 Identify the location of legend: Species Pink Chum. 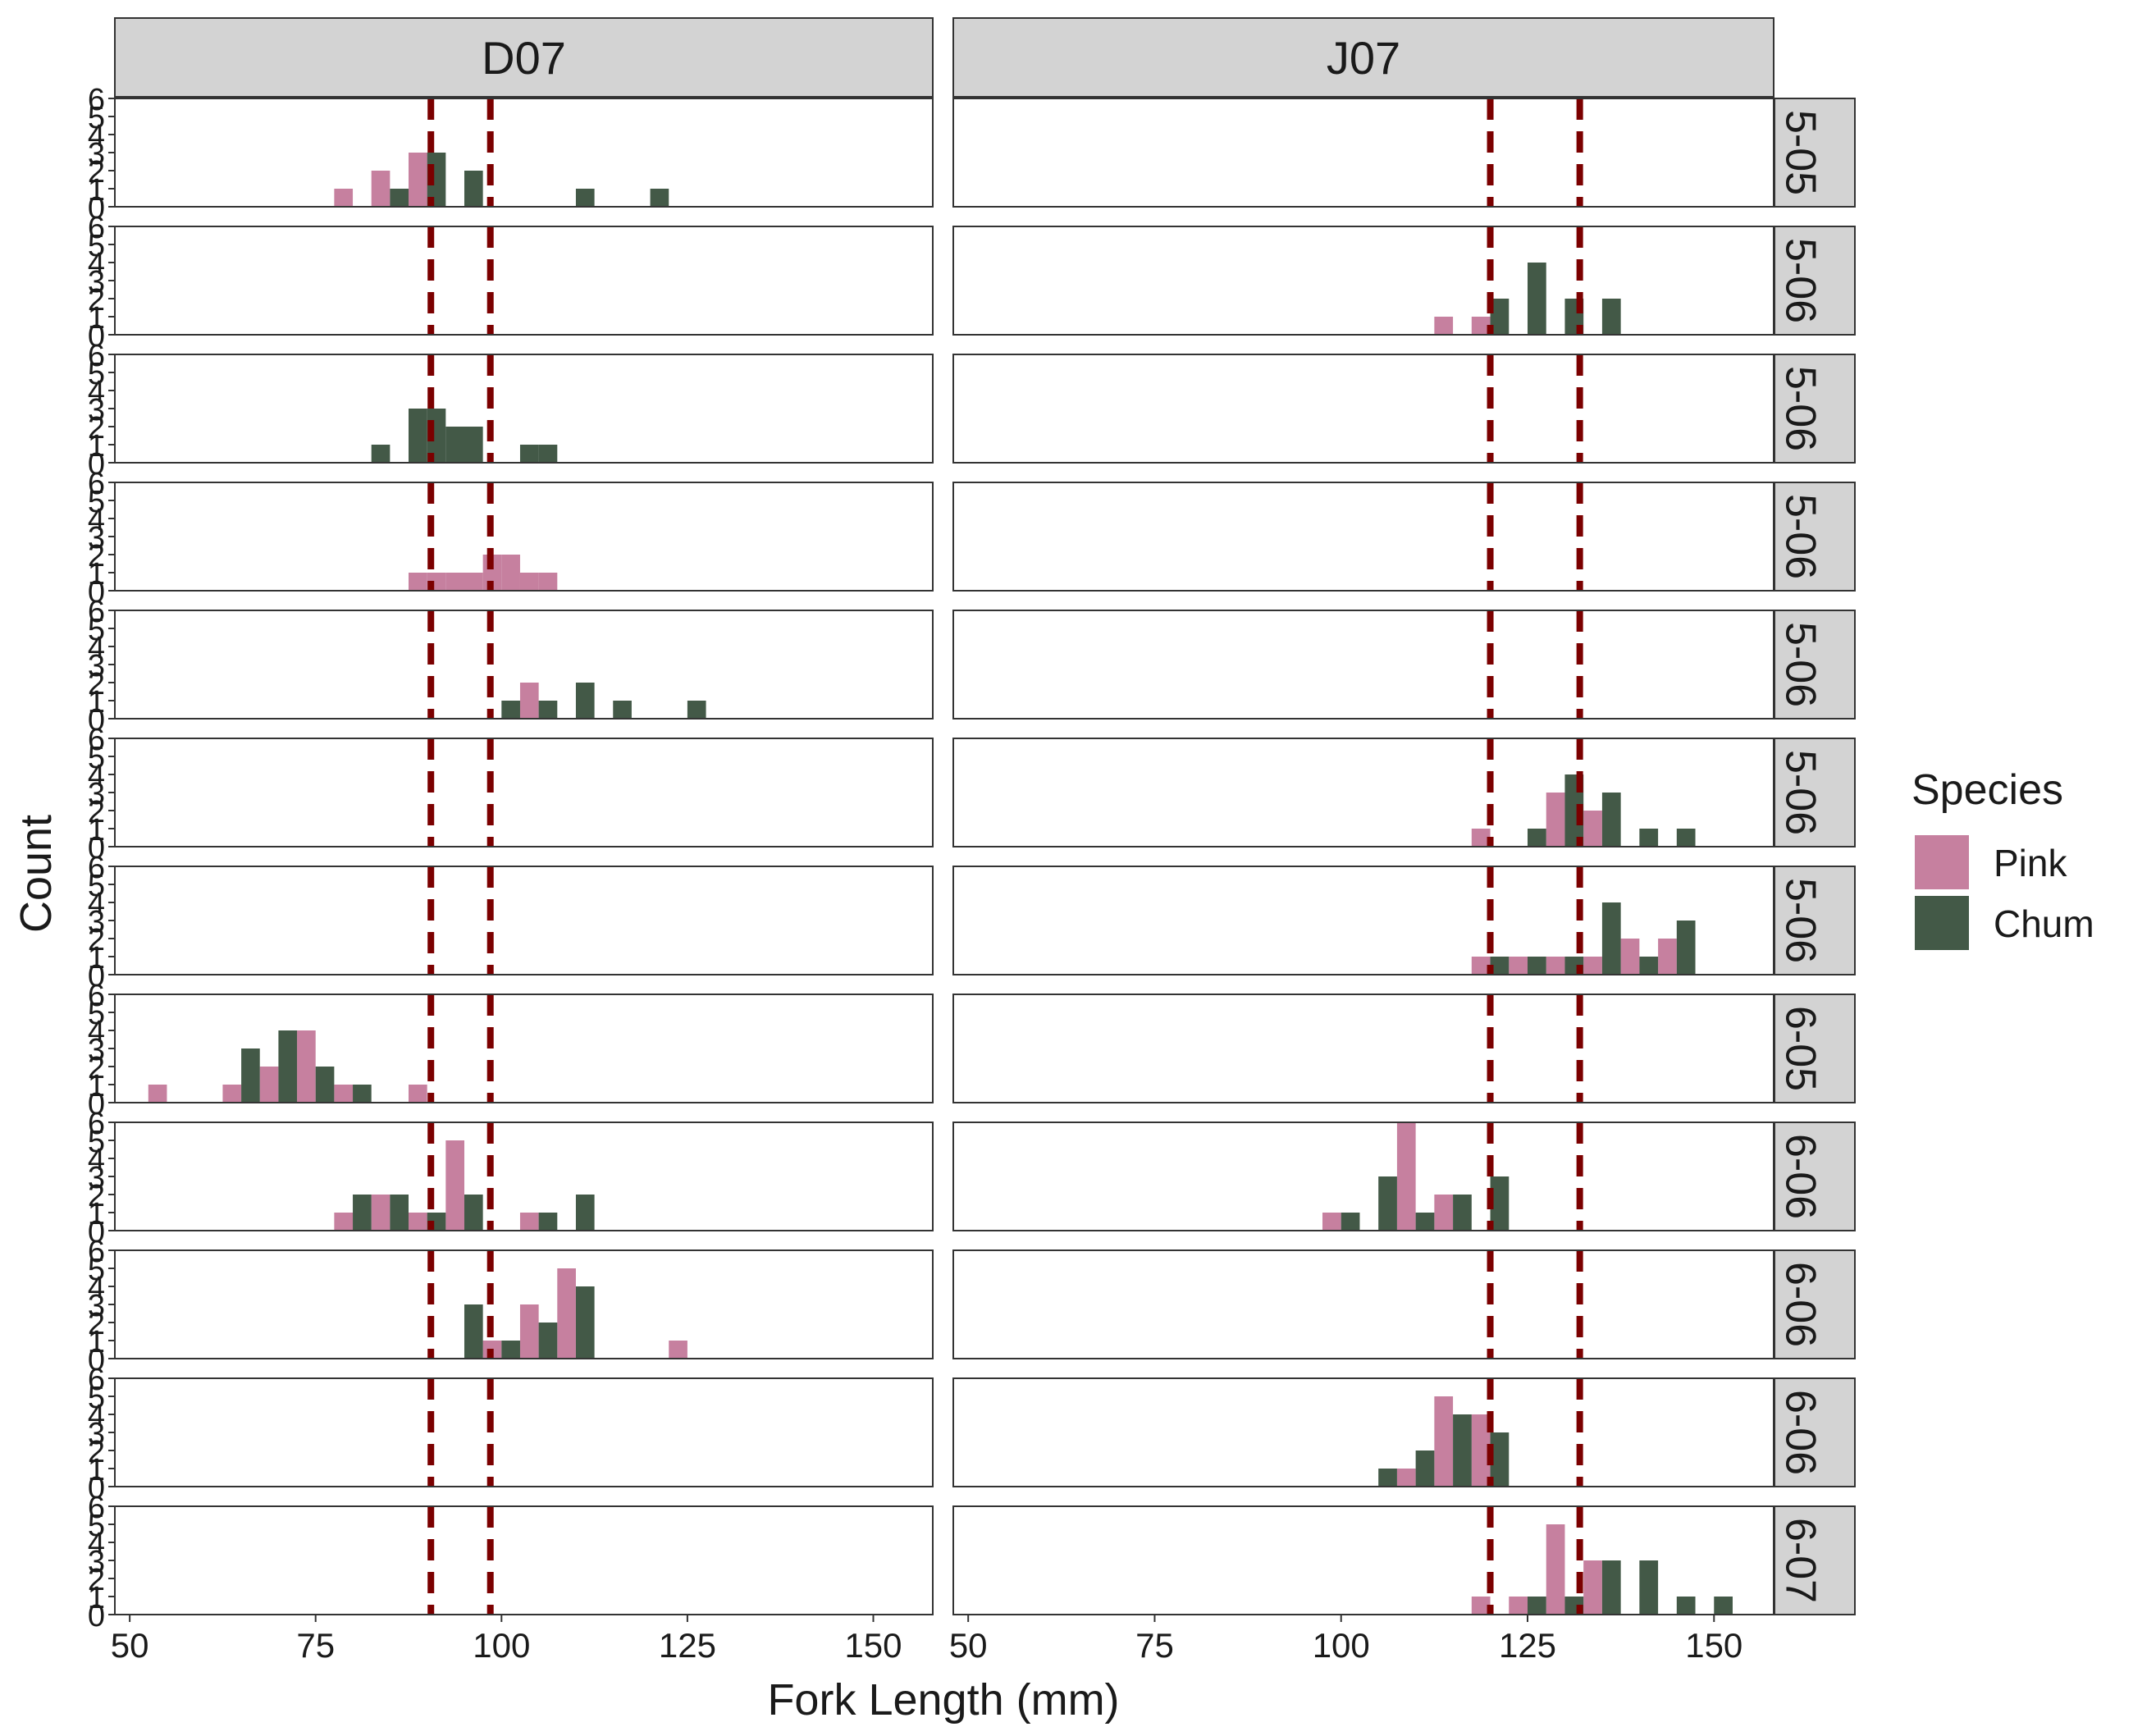
(2002, 858).